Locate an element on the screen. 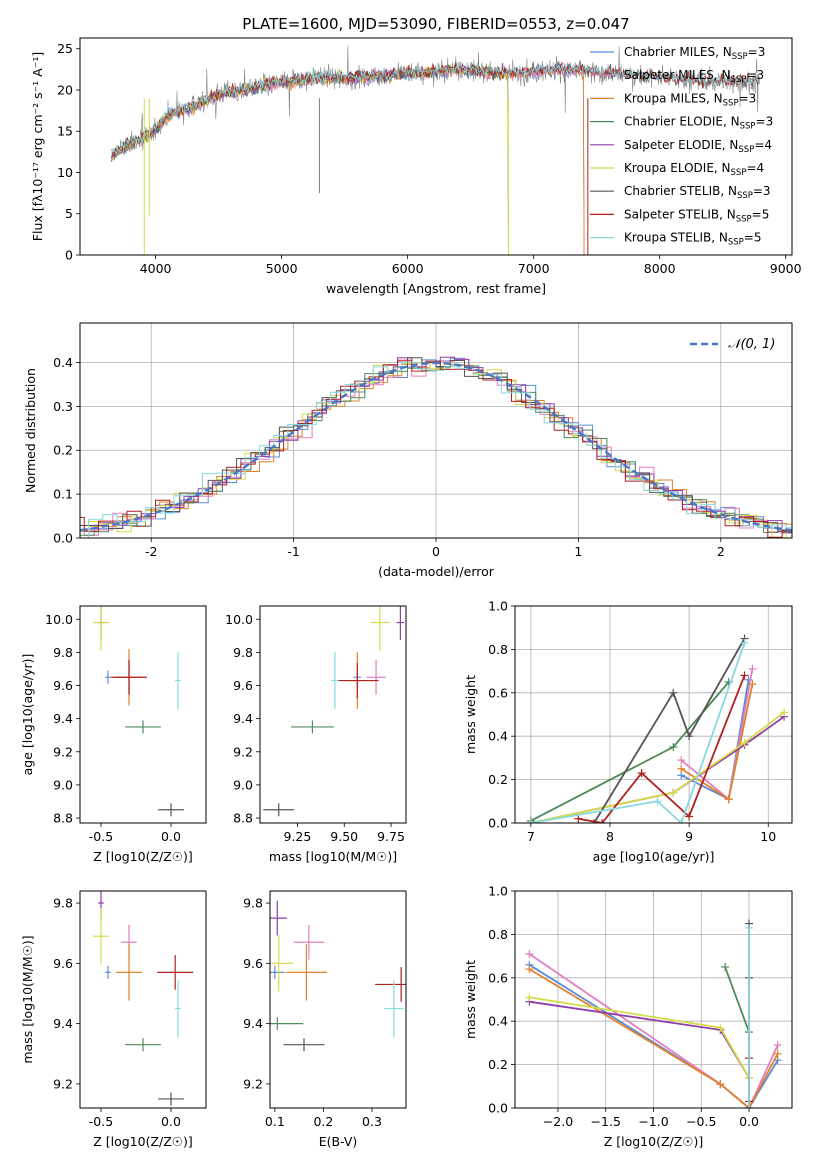  x-tick-label: −2.0 is located at coordinates (558, 1121).